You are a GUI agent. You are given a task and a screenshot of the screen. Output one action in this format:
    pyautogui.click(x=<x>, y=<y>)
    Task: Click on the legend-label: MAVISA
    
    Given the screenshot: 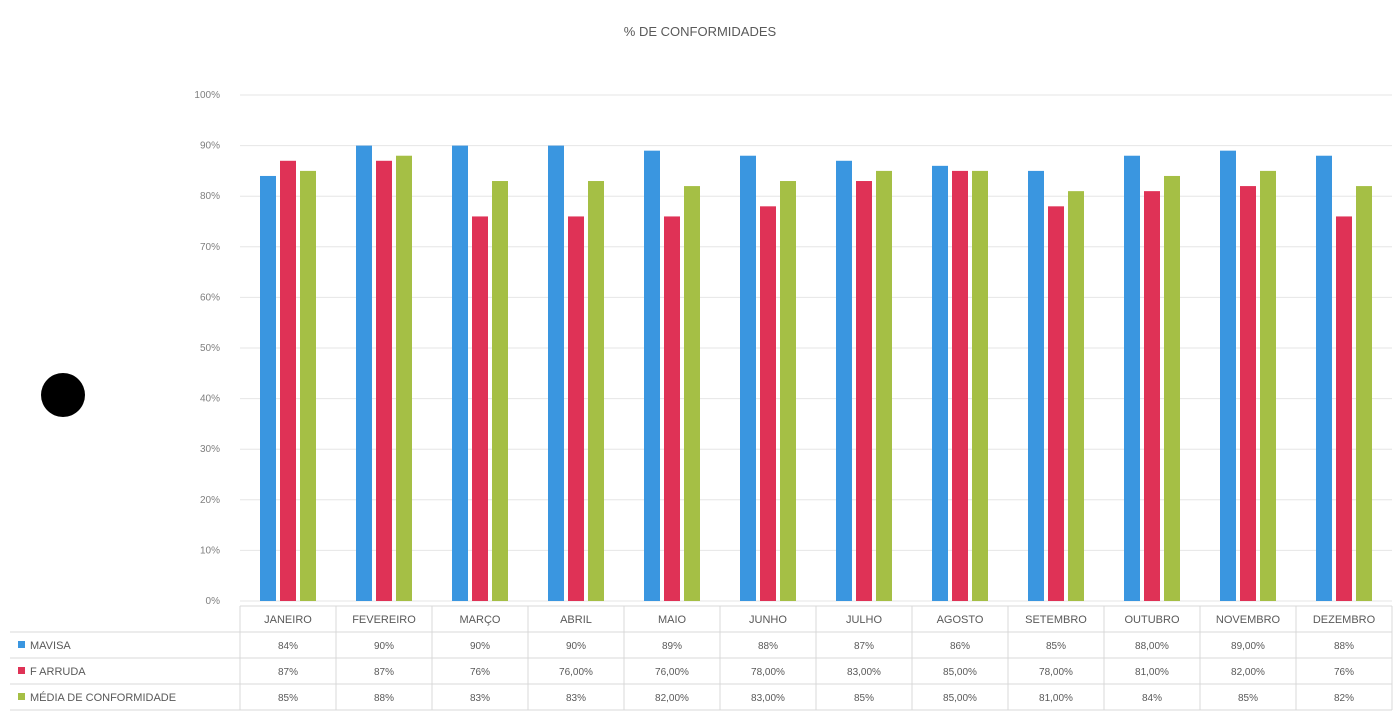 What is the action you would take?
    pyautogui.click(x=50, y=646)
    